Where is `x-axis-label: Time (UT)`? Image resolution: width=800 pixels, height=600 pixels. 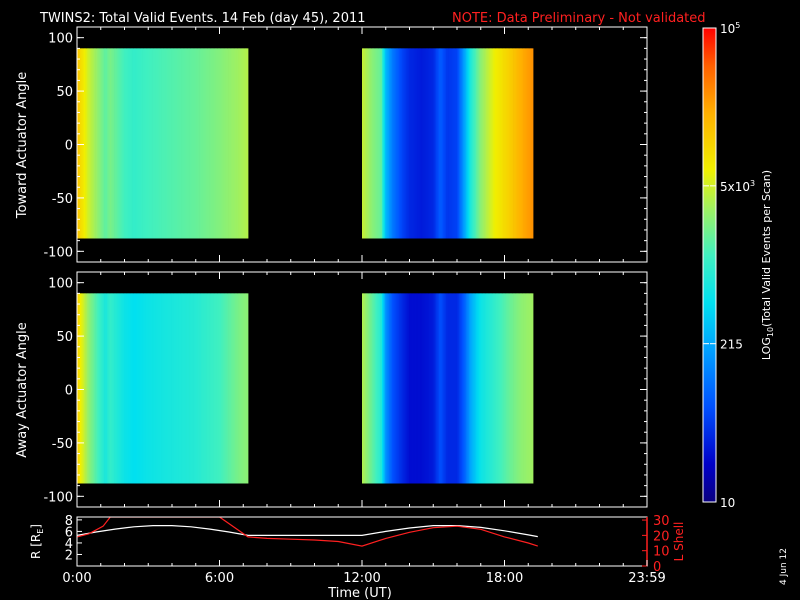 x-axis-label: Time (UT) is located at coordinates (359, 593).